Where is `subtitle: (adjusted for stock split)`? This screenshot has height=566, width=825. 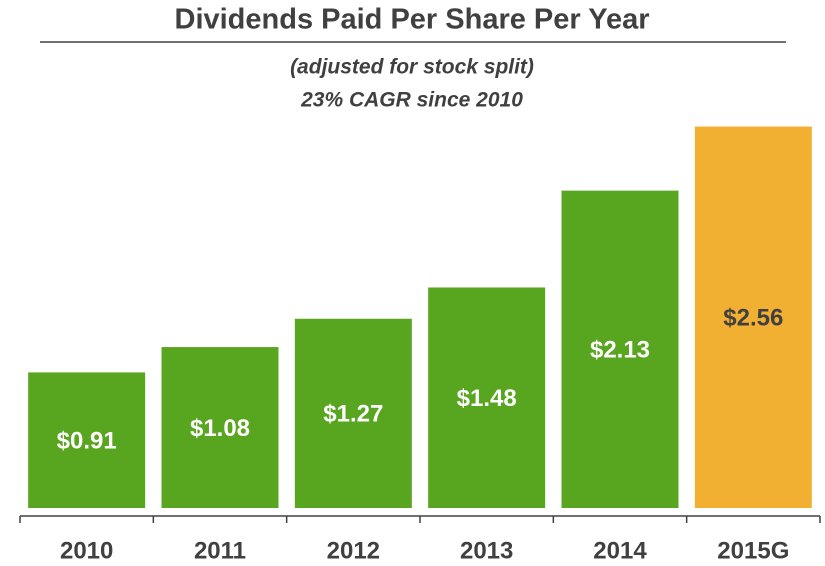
subtitle: (adjusted for stock split) is located at coordinates (412, 67).